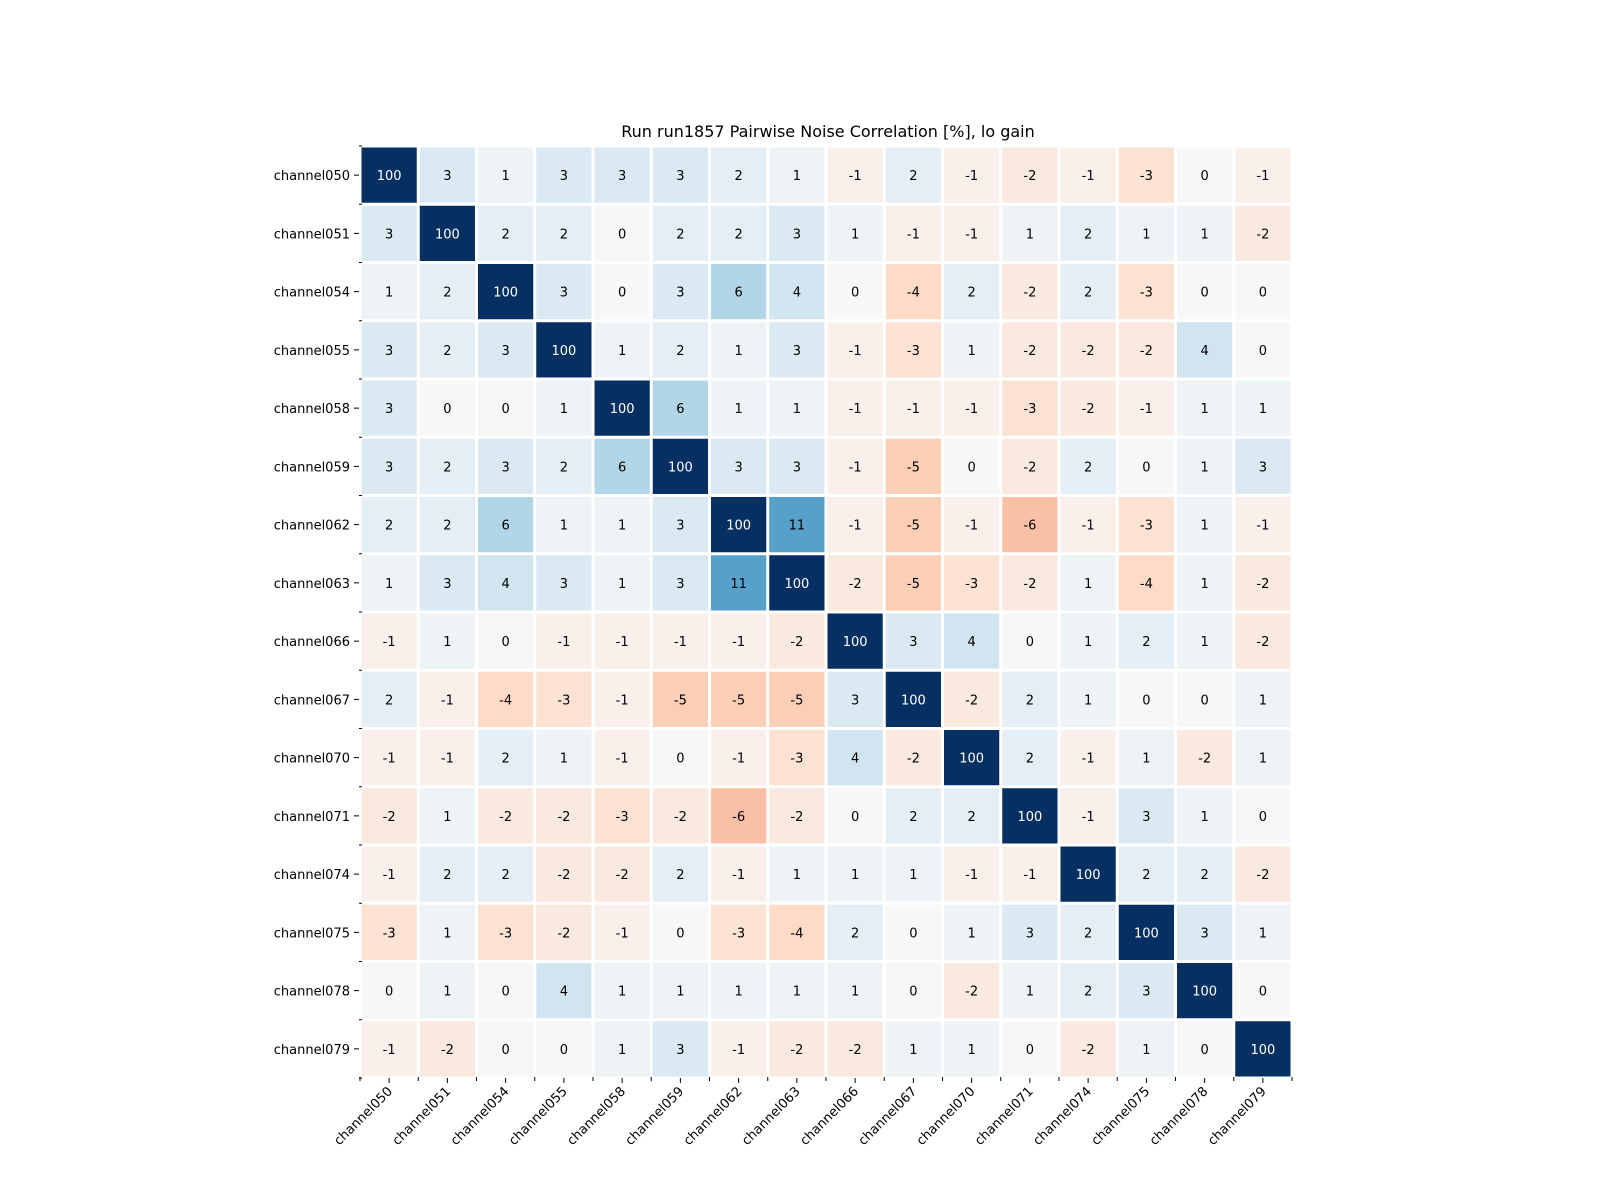 The width and height of the screenshot is (1600, 1200). Describe the element at coordinates (505, 584) in the screenshot. I see `cell-value-label: 4` at that location.